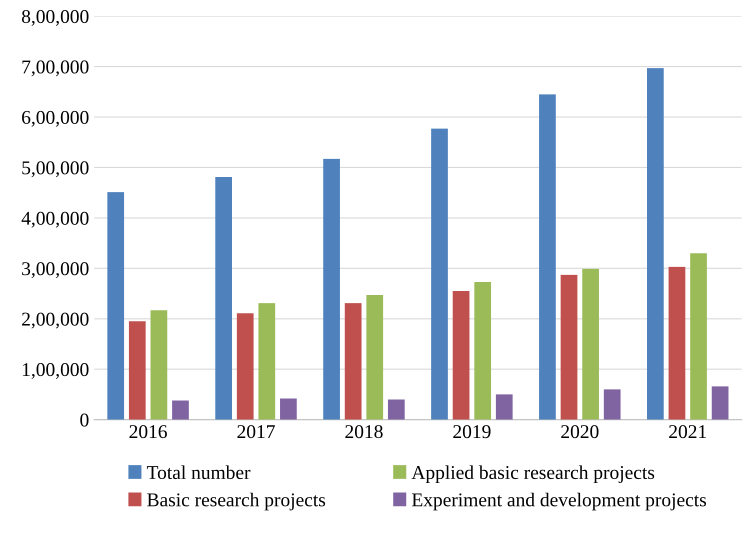 Image resolution: width=753 pixels, height=538 pixels. I want to click on legend-label: Experiment and development projects, so click(559, 501).